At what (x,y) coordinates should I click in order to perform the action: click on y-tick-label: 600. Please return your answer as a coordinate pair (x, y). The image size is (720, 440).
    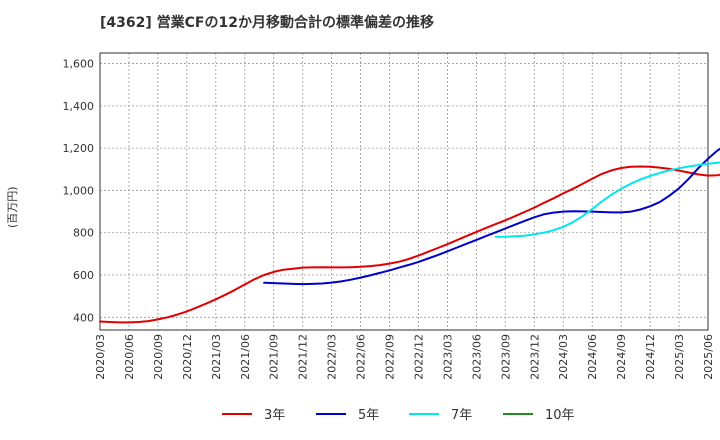
    Looking at the image, I should click on (83, 275).